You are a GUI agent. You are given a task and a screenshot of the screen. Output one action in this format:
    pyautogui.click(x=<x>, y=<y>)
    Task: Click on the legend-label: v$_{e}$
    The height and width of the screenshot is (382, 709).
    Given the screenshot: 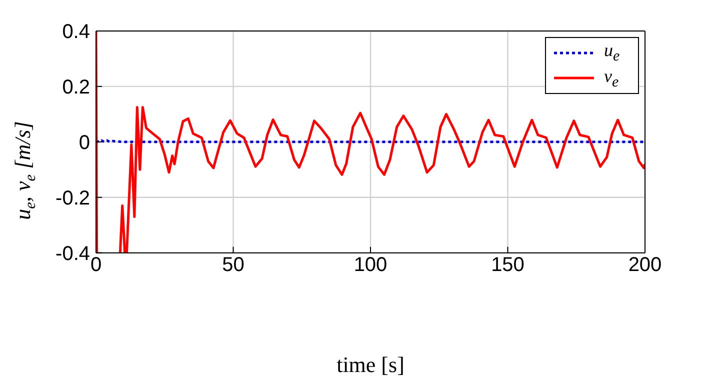 What is the action you would take?
    pyautogui.click(x=611, y=79)
    